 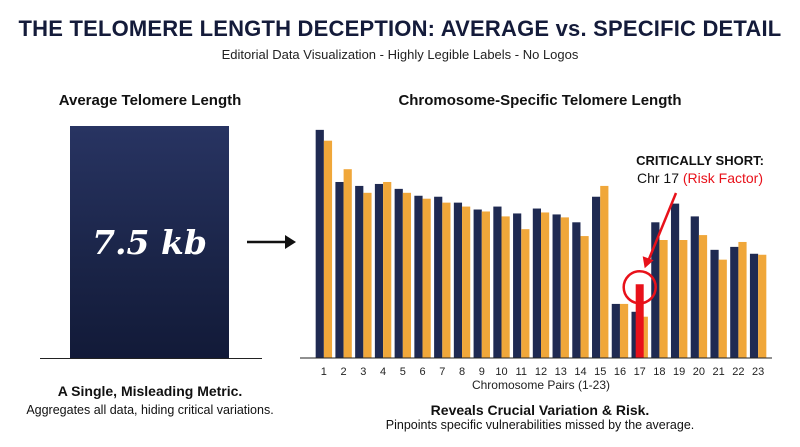 What do you see at coordinates (580, 372) in the screenshot?
I see `x-tick-label: 14` at bounding box center [580, 372].